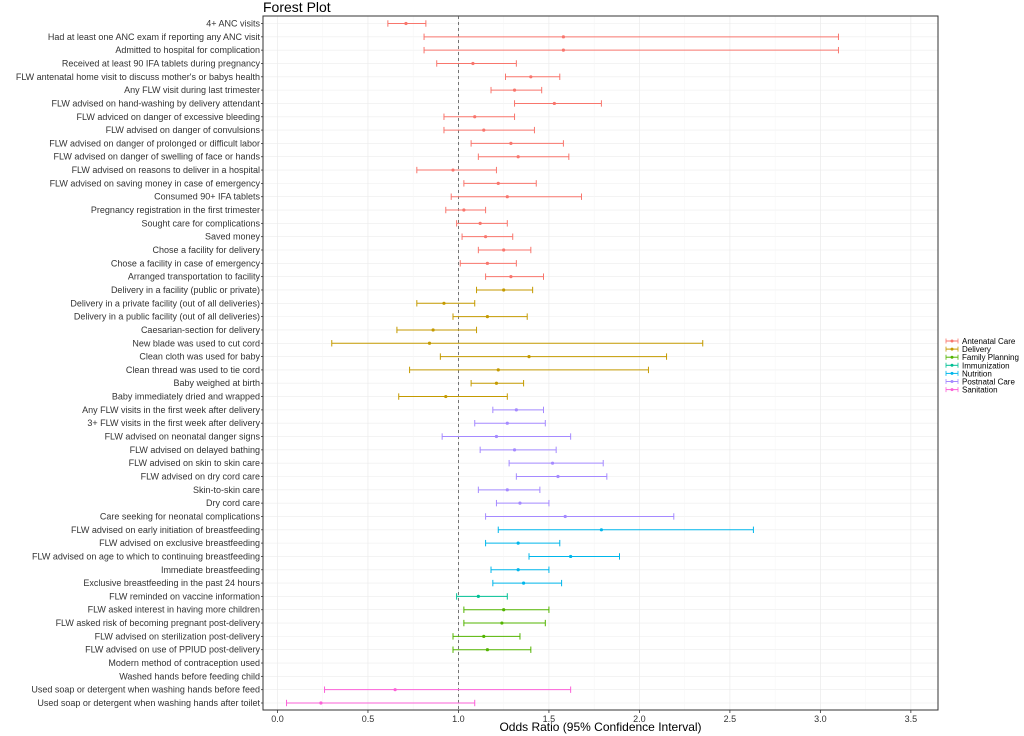 Image resolution: width=1024 pixels, height=736 pixels. Describe the element at coordinates (206, 250) in the screenshot. I see `y-tick-label: Chose a facility for delivery` at that location.